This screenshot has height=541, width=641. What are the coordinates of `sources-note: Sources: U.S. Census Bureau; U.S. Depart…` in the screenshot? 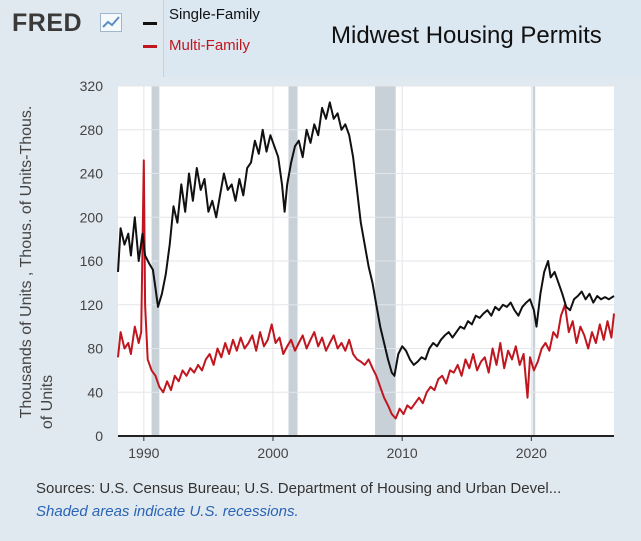 It's located at (299, 488).